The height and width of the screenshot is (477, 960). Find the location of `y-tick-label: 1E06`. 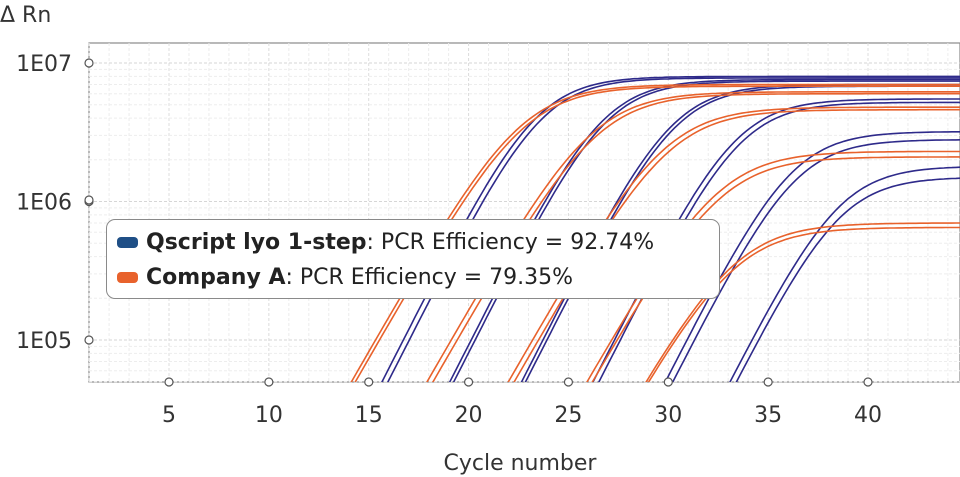

y-tick-label: 1E06 is located at coordinates (44, 203).